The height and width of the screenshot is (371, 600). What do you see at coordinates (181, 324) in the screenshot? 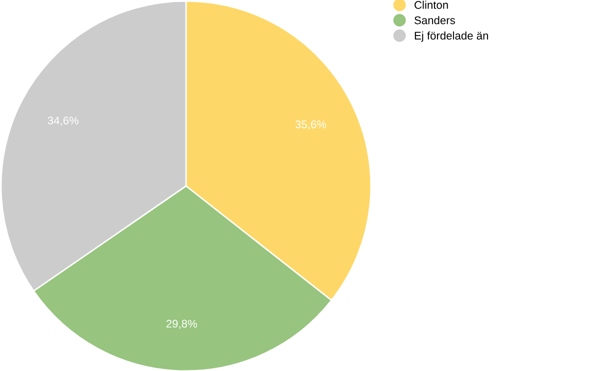
I see `data-label: 29,8%` at bounding box center [181, 324].